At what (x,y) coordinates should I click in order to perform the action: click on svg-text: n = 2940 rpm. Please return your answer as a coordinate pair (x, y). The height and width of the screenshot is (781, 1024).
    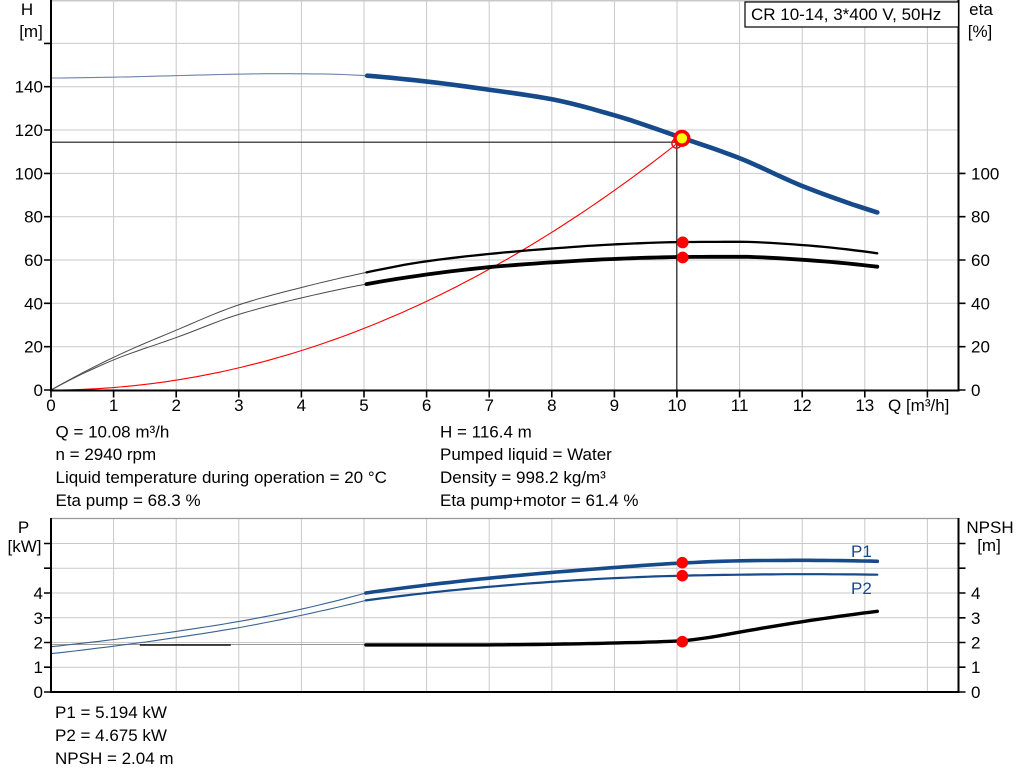
    Looking at the image, I should click on (106, 454).